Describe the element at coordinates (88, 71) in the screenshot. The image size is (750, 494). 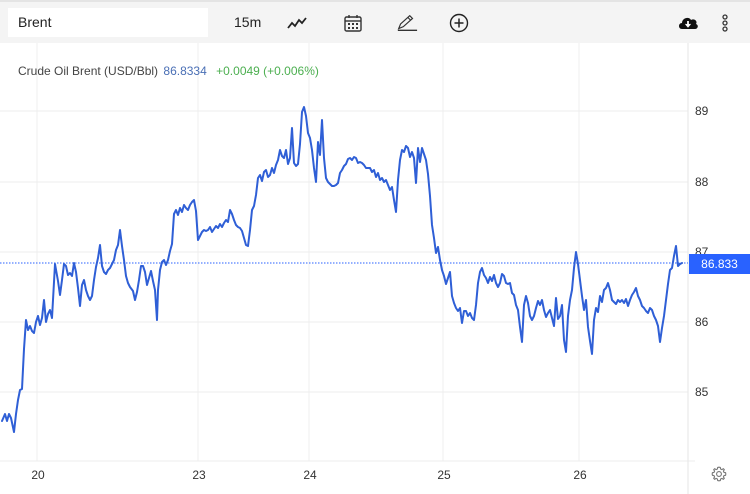
I see `instrument-name: Crude Oil Brent (USD/Bbl)` at that location.